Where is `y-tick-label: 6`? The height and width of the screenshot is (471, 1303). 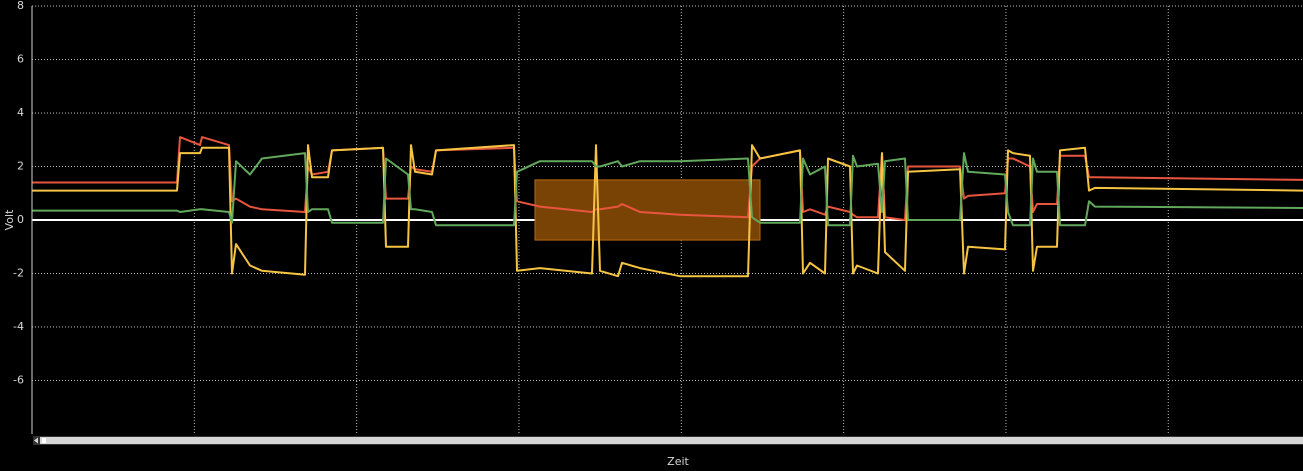 y-tick-label: 6 is located at coordinates (20, 59).